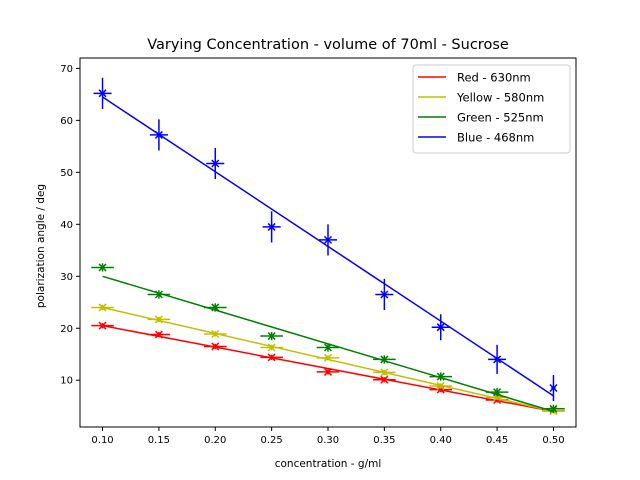 This screenshot has height=480, width=640. I want to click on x-tick-label: 0.30, so click(328, 440).